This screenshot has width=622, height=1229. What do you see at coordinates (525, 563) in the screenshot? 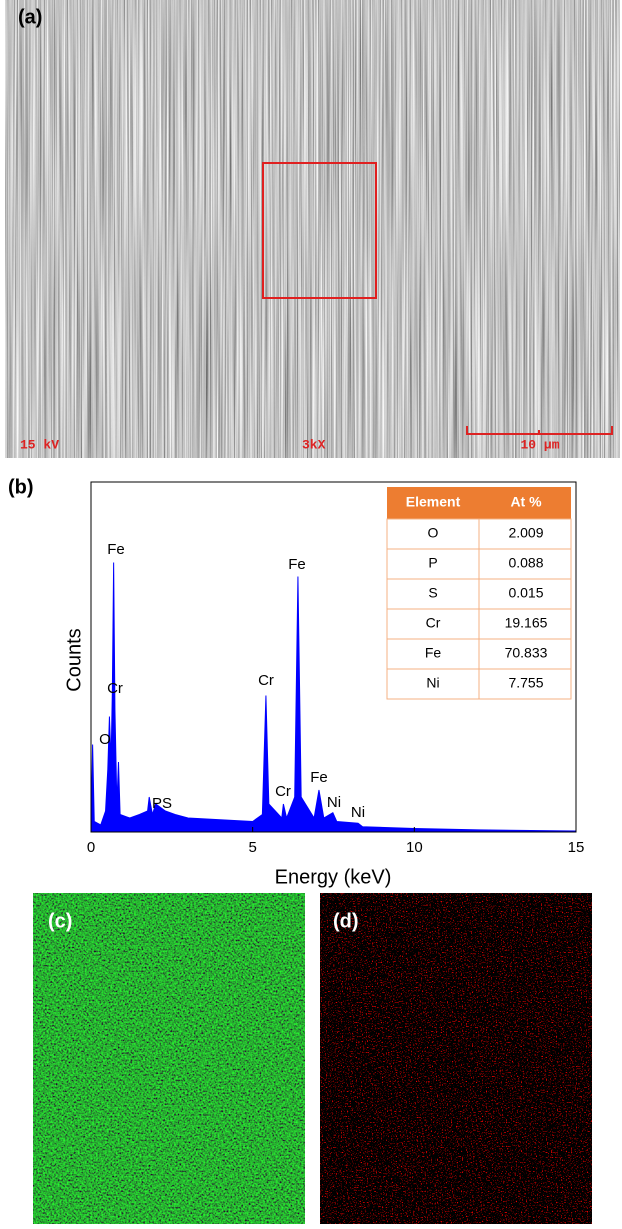
I see `table-cell: 0.088` at bounding box center [525, 563].